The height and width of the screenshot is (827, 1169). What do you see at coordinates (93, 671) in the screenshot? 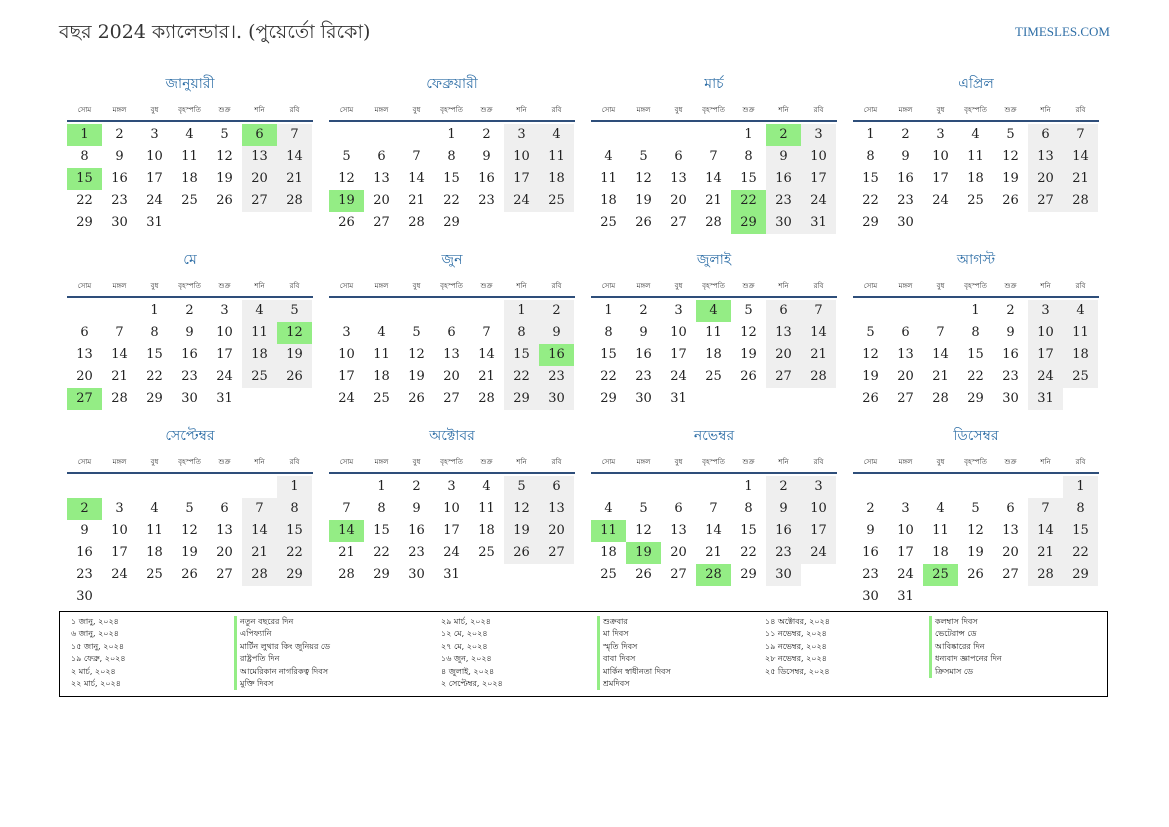
I see `holiday-date: ২ মার্চ, ২০২৪` at bounding box center [93, 671].